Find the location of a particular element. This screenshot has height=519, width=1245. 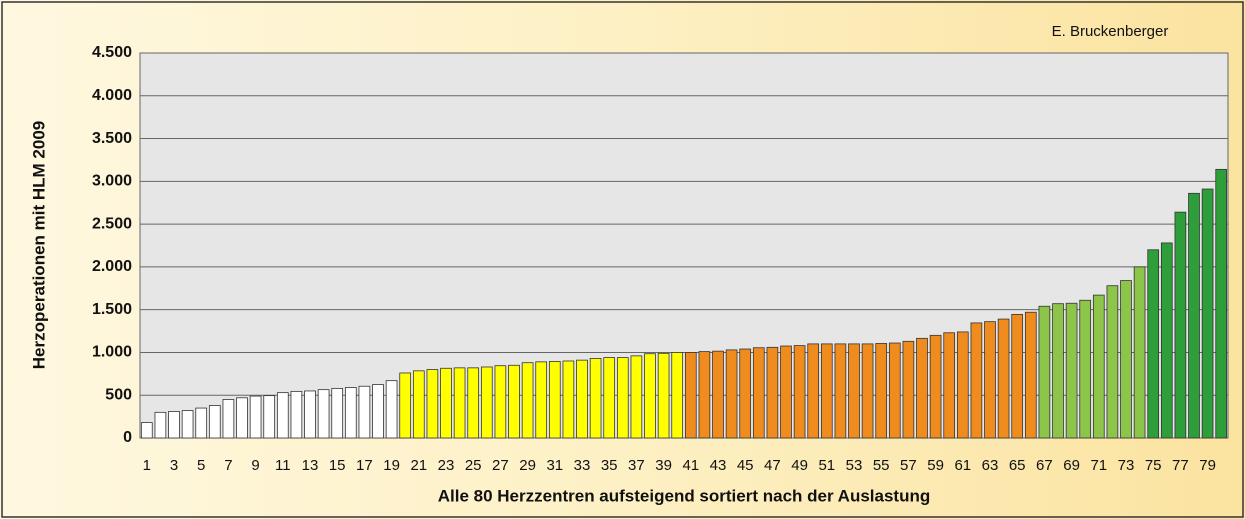

x-tick-label: 3 is located at coordinates (174, 465).